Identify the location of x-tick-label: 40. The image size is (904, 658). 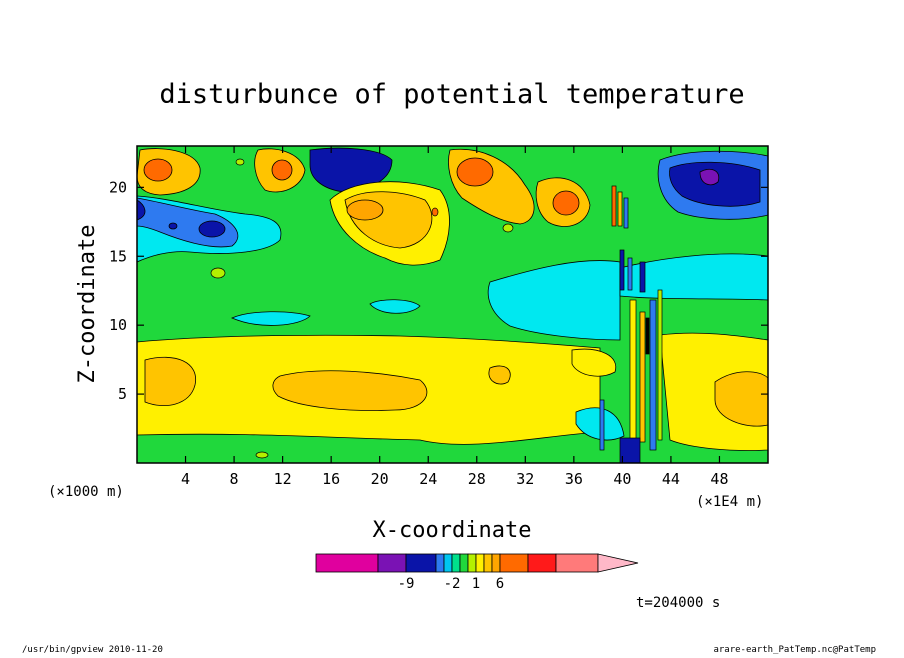
(622, 479).